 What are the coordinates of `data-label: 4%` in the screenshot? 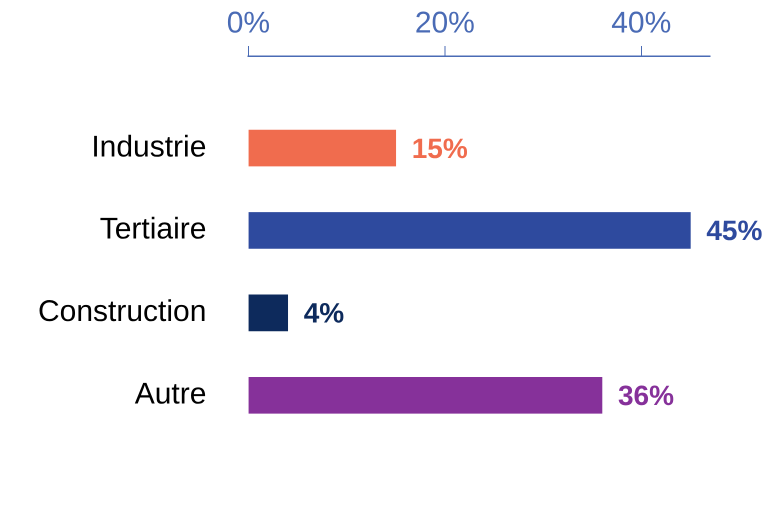 It's located at (324, 313).